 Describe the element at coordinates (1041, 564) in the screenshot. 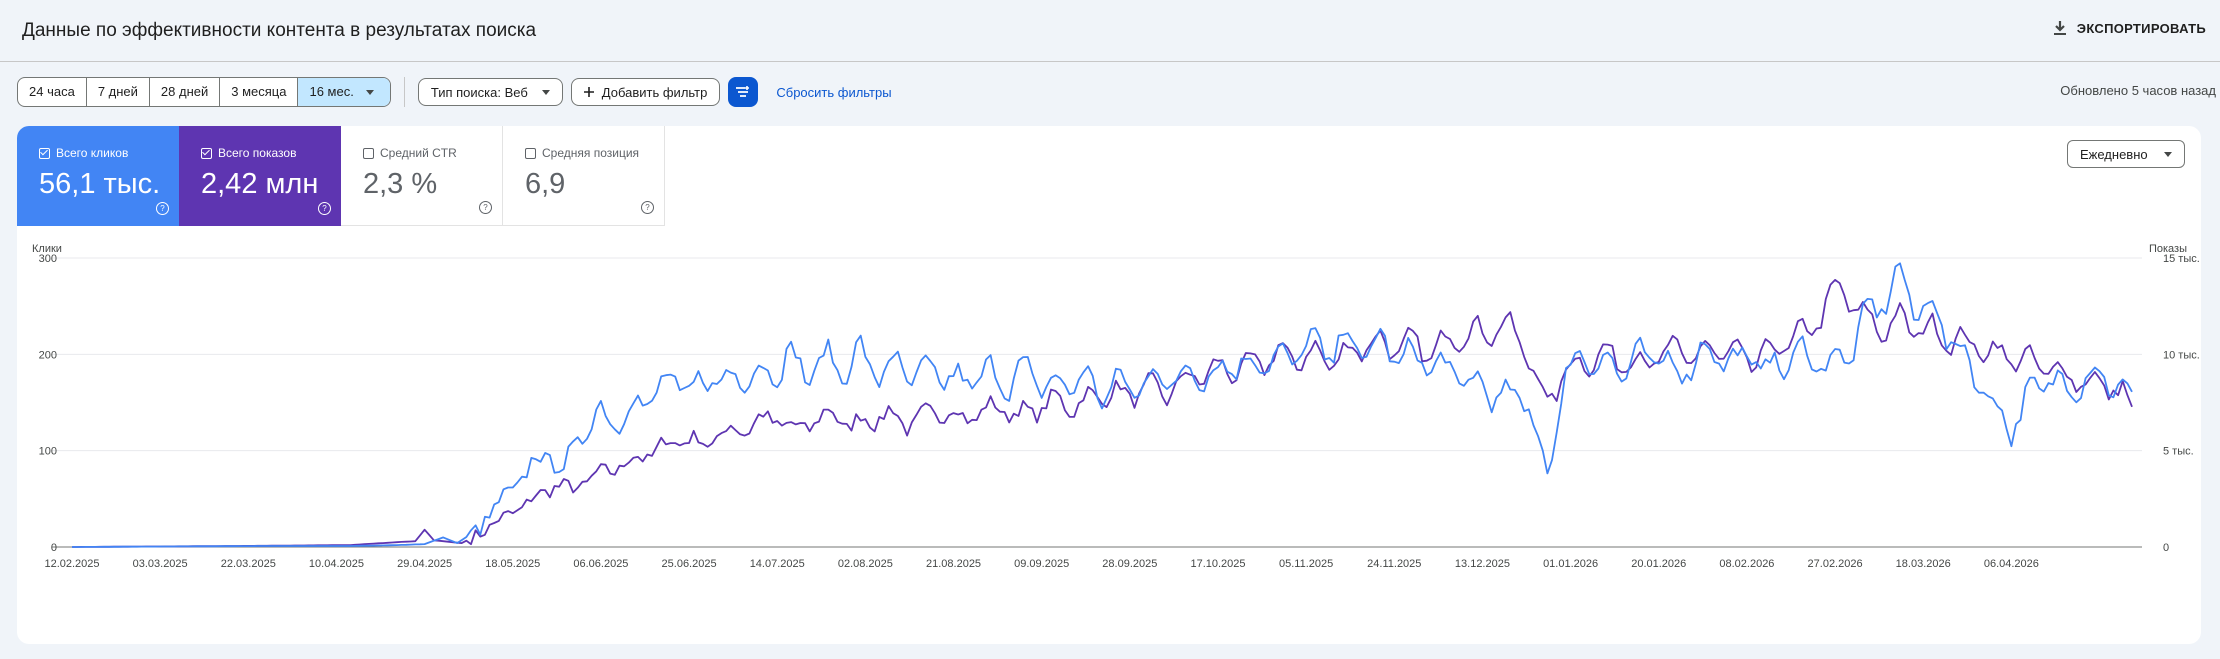

I see `x-tick-label: 09.09.2025` at that location.